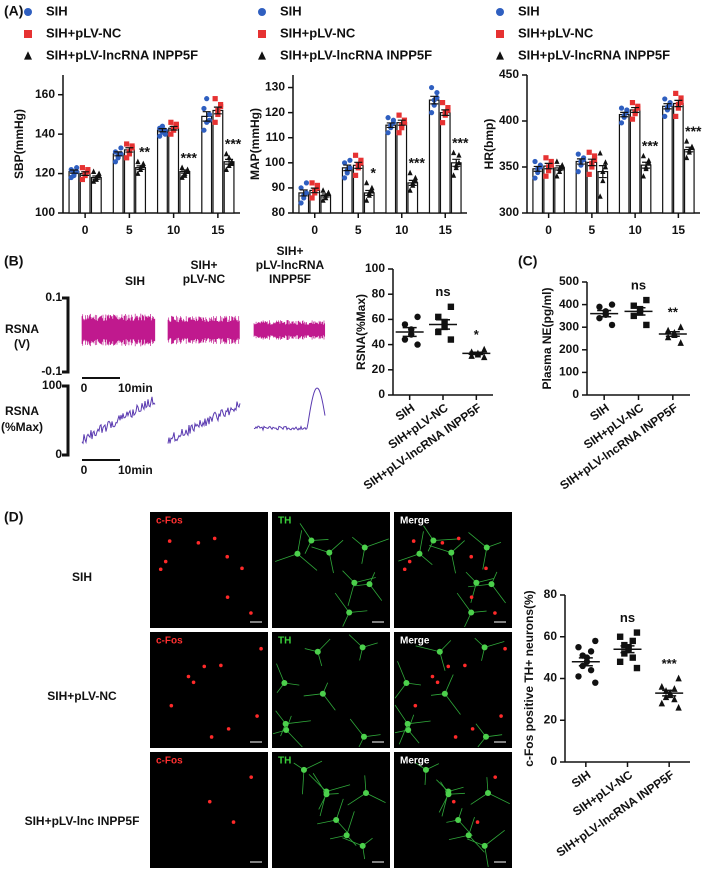 The height and width of the screenshot is (878, 709). What do you see at coordinates (53, 297) in the screenshot?
I see `trace-tick-label: 0.1` at bounding box center [53, 297].